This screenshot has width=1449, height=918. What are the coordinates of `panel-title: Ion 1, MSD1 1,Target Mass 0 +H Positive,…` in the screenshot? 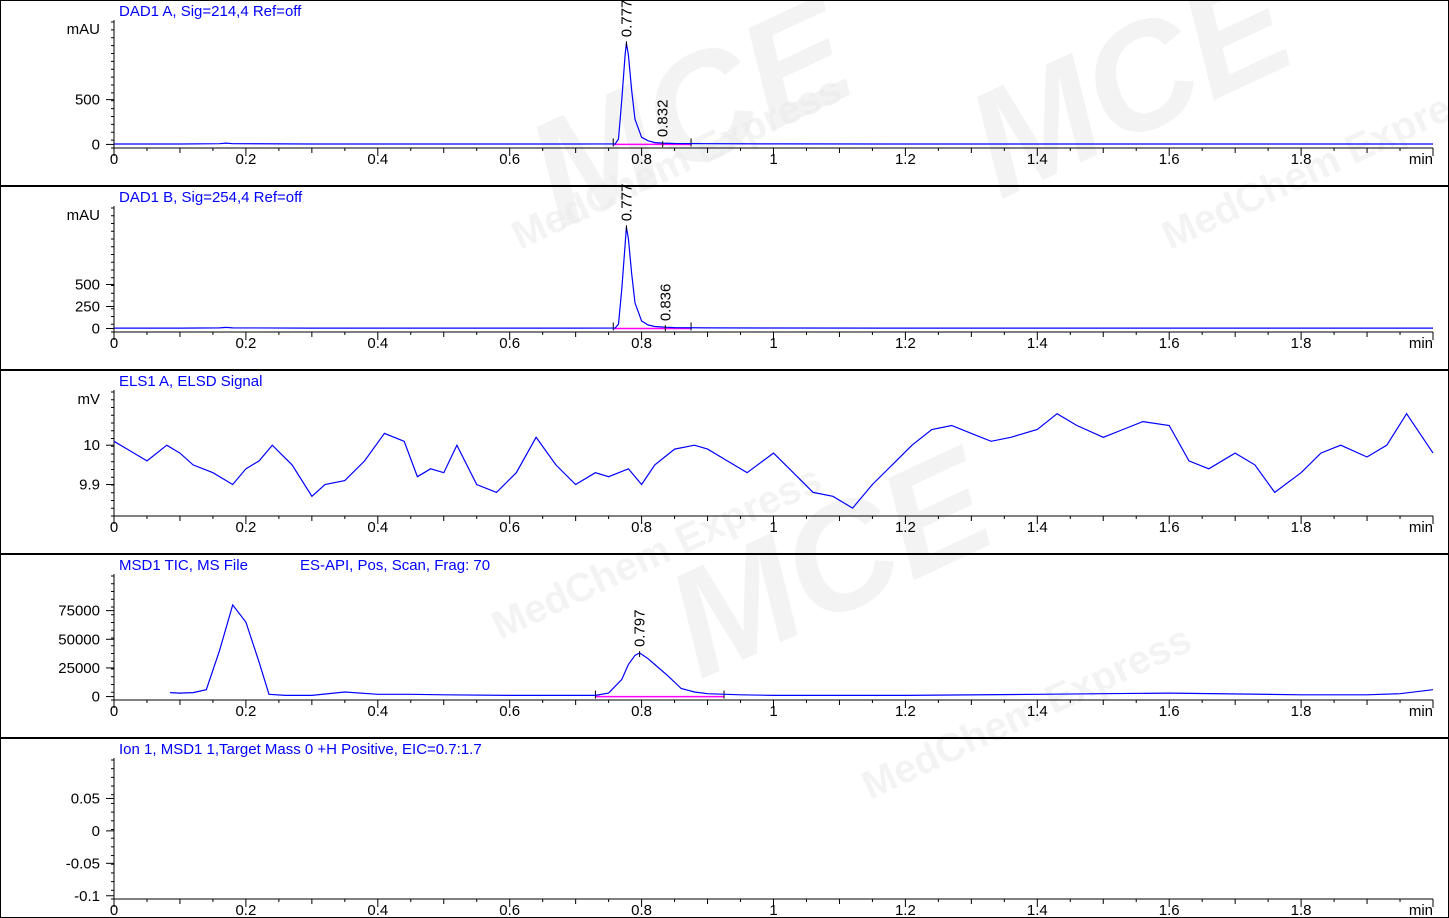 It's located at (300, 749).